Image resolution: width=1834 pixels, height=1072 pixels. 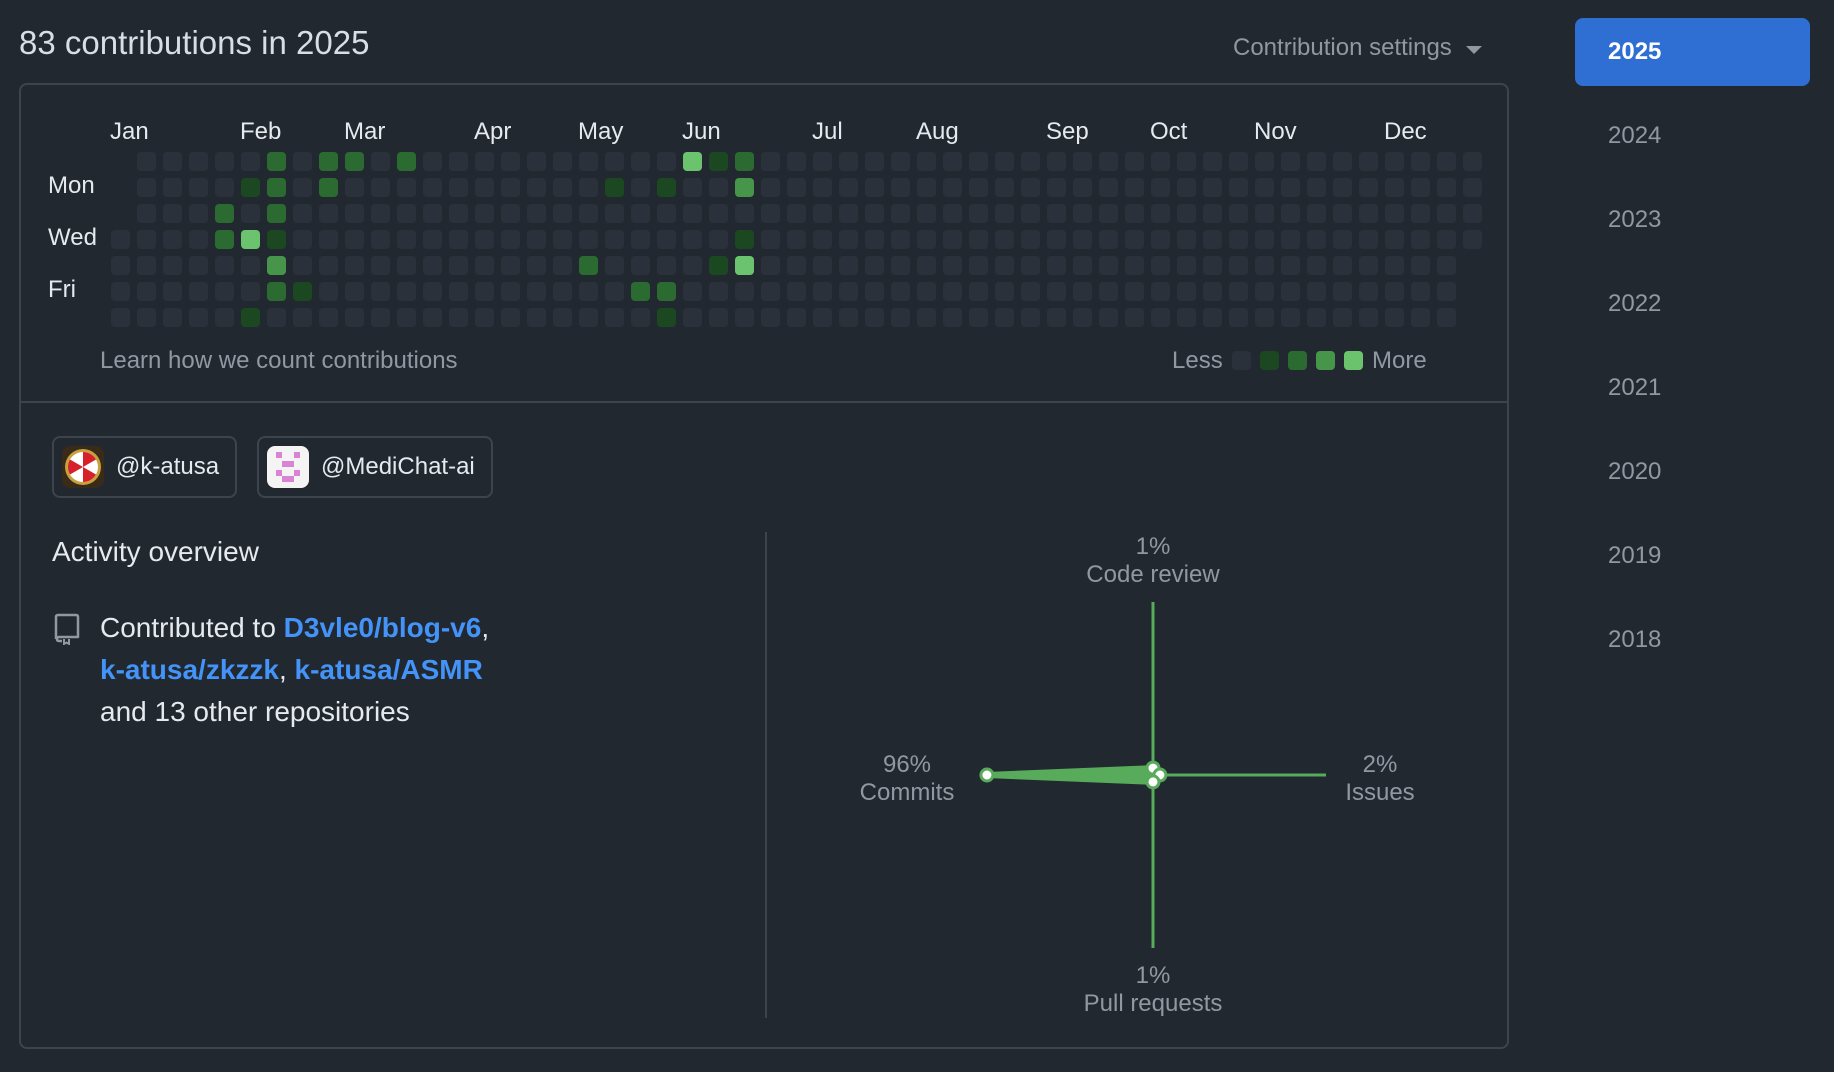 I want to click on year-button-2021: 2021, so click(x=1692, y=388).